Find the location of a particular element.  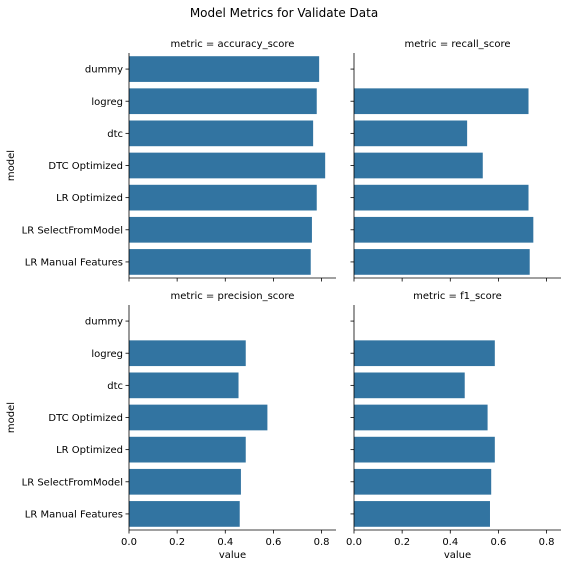

facet-title: metric = accuracy_score is located at coordinates (233, 44).